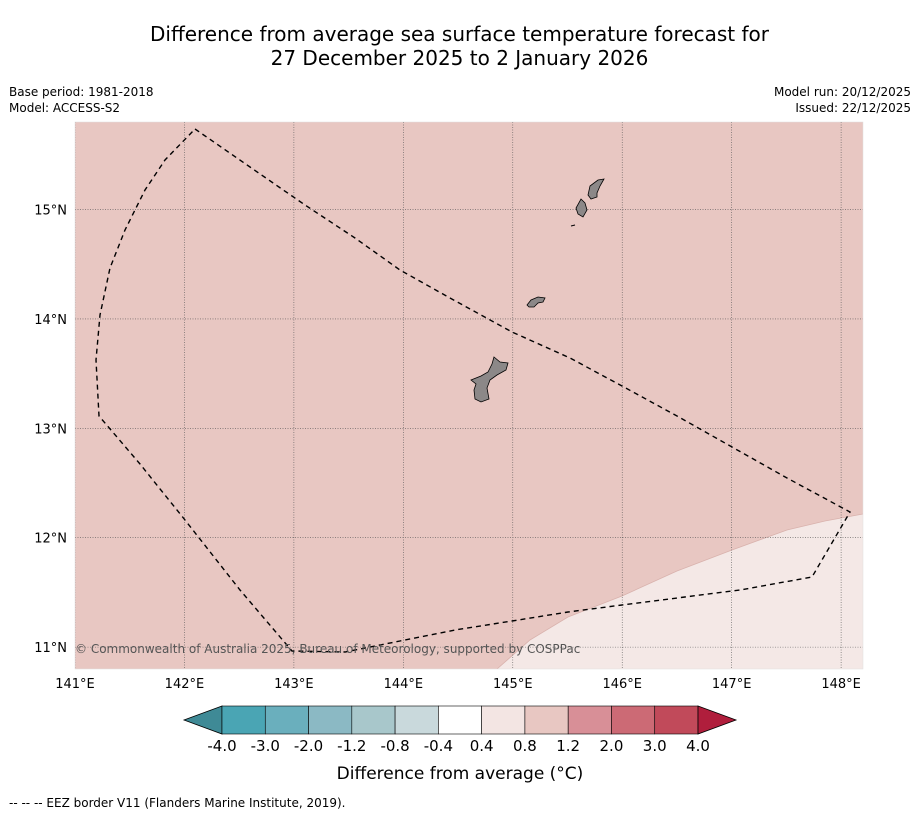  I want to click on model-name: Model: ACCESS-S2, so click(65, 108).